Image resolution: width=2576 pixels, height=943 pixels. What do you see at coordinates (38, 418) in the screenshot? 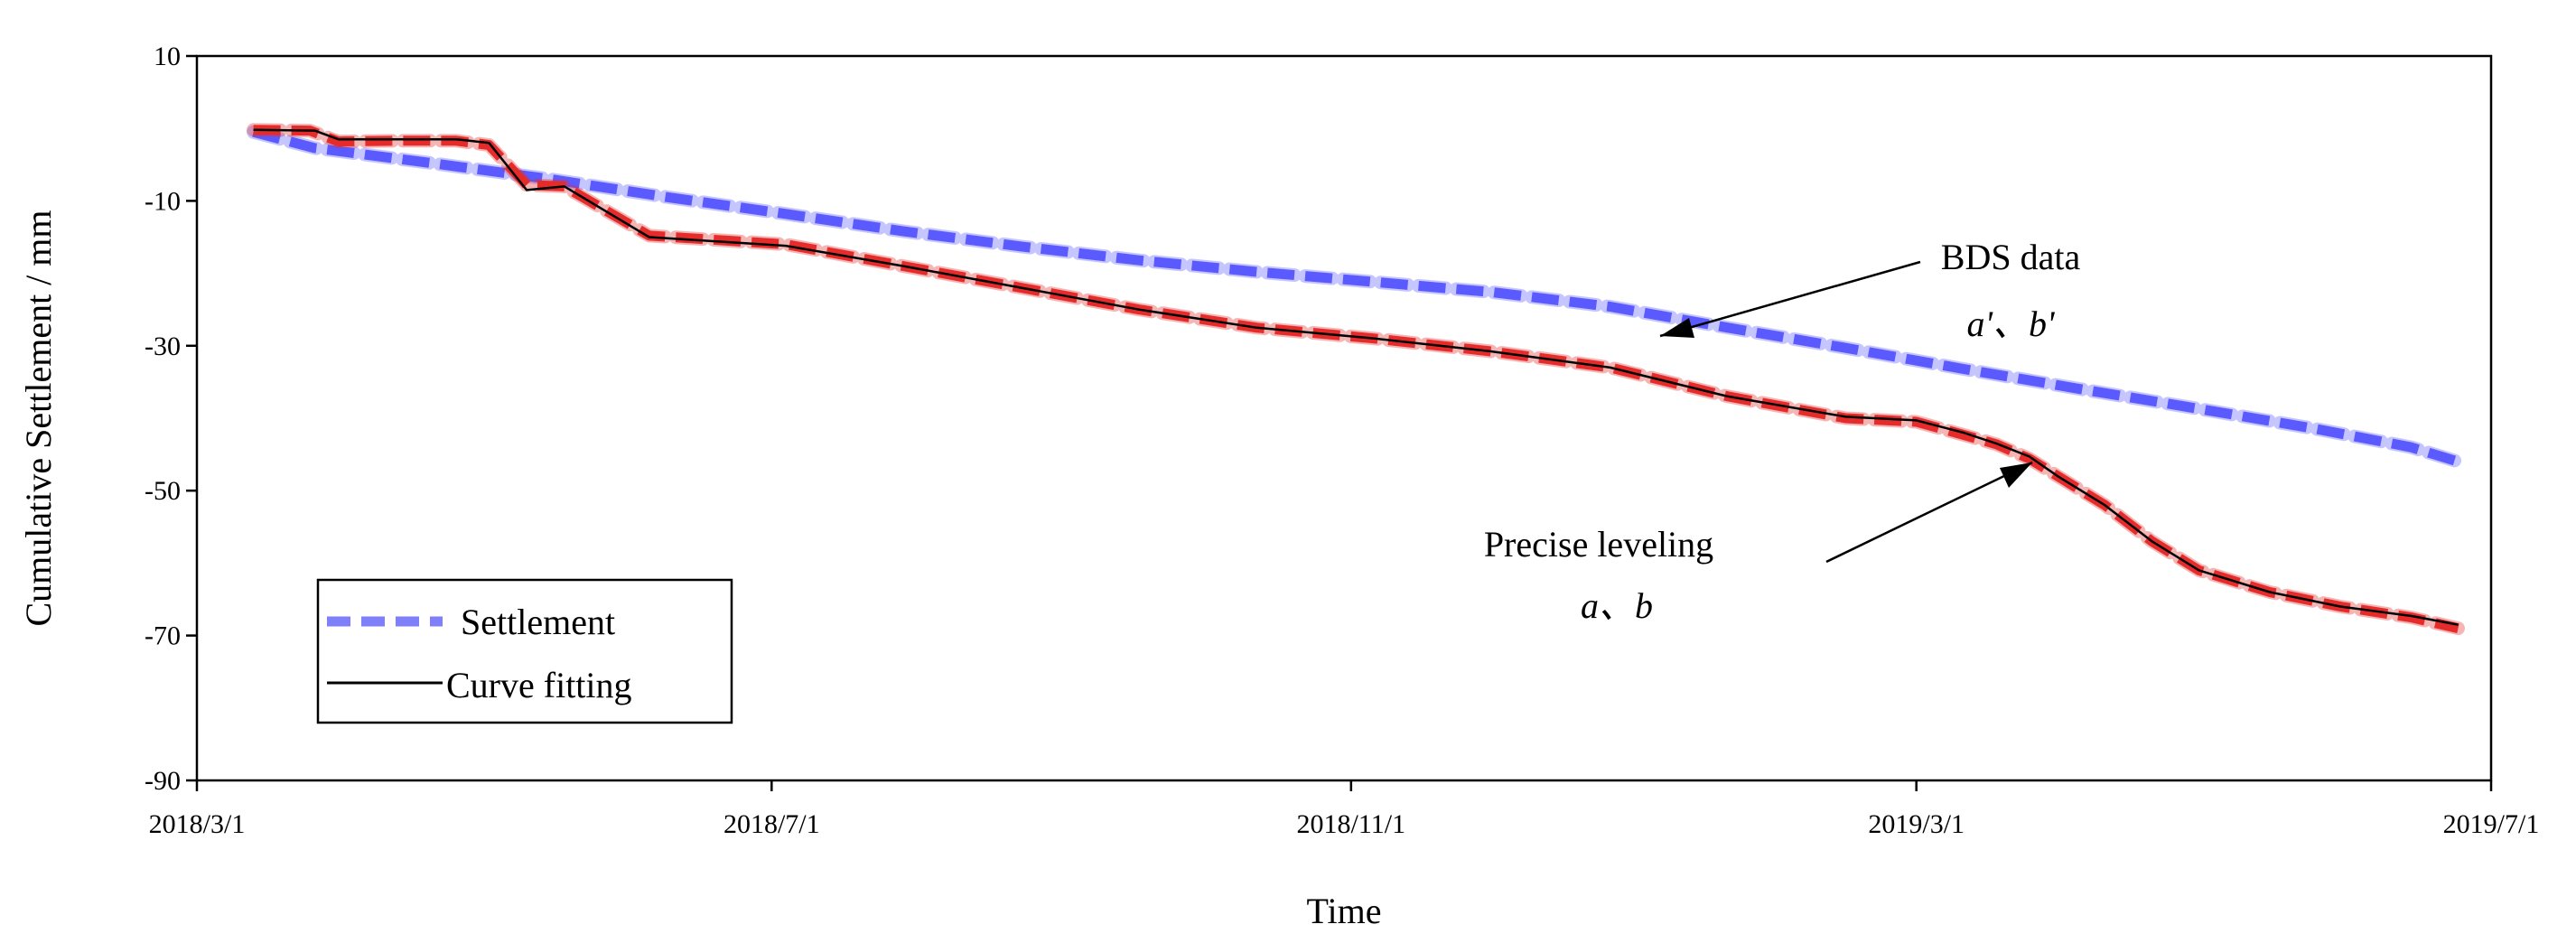
I see `y-axis-title: Cumulative Settlement / mm` at bounding box center [38, 418].